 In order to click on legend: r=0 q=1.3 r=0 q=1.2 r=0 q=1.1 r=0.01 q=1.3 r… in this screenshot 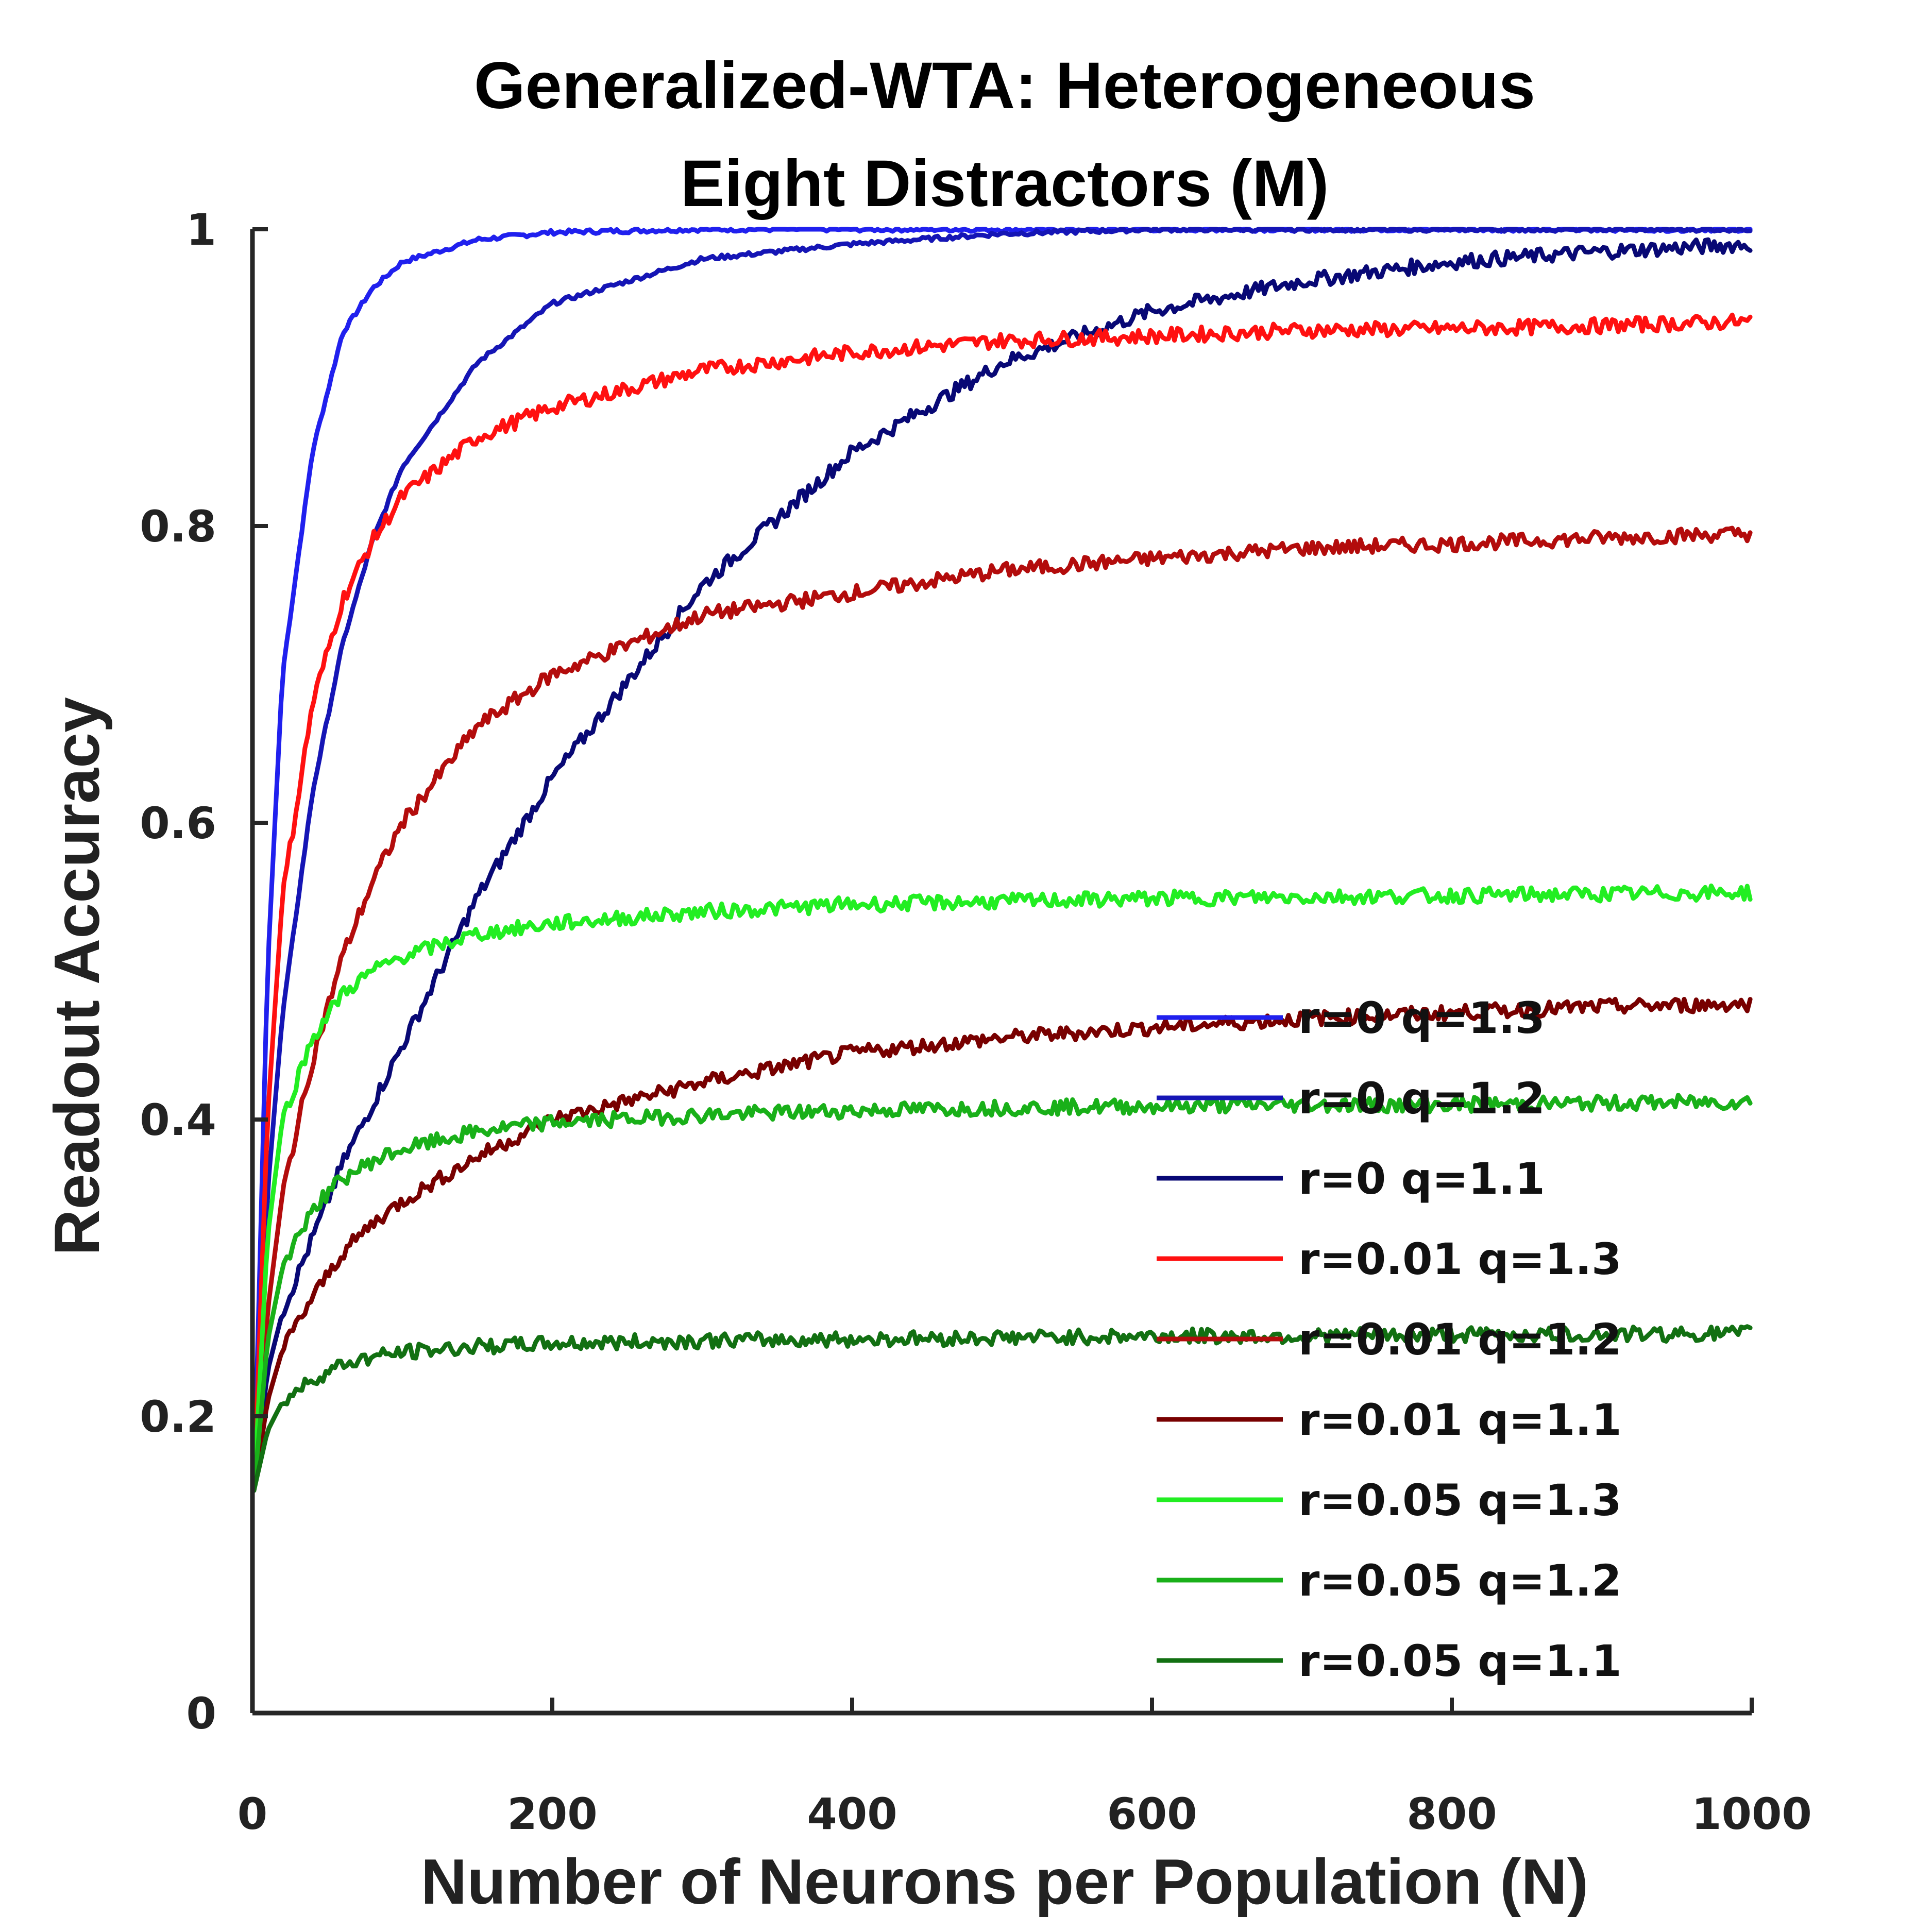, I will do `click(1389, 1339)`.